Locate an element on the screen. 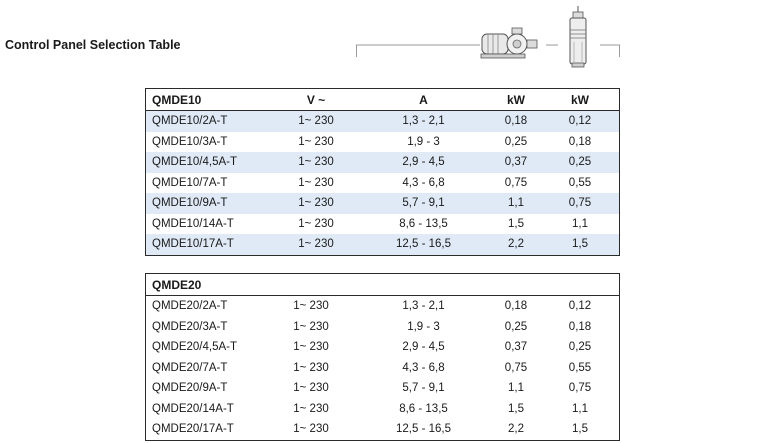  cell-model: QMDE10/17A-T is located at coordinates (193, 244).